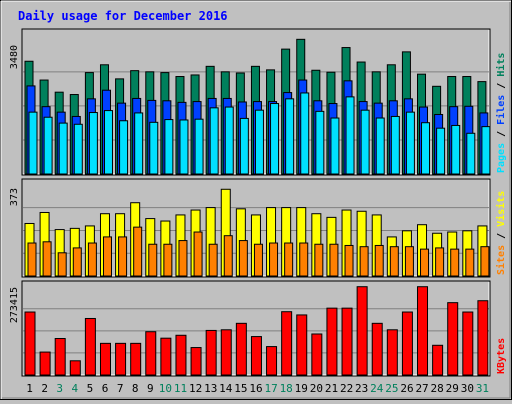 The height and width of the screenshot is (404, 512). What do you see at coordinates (75, 388) in the screenshot?
I see `x-tick-label: 4` at bounding box center [75, 388].